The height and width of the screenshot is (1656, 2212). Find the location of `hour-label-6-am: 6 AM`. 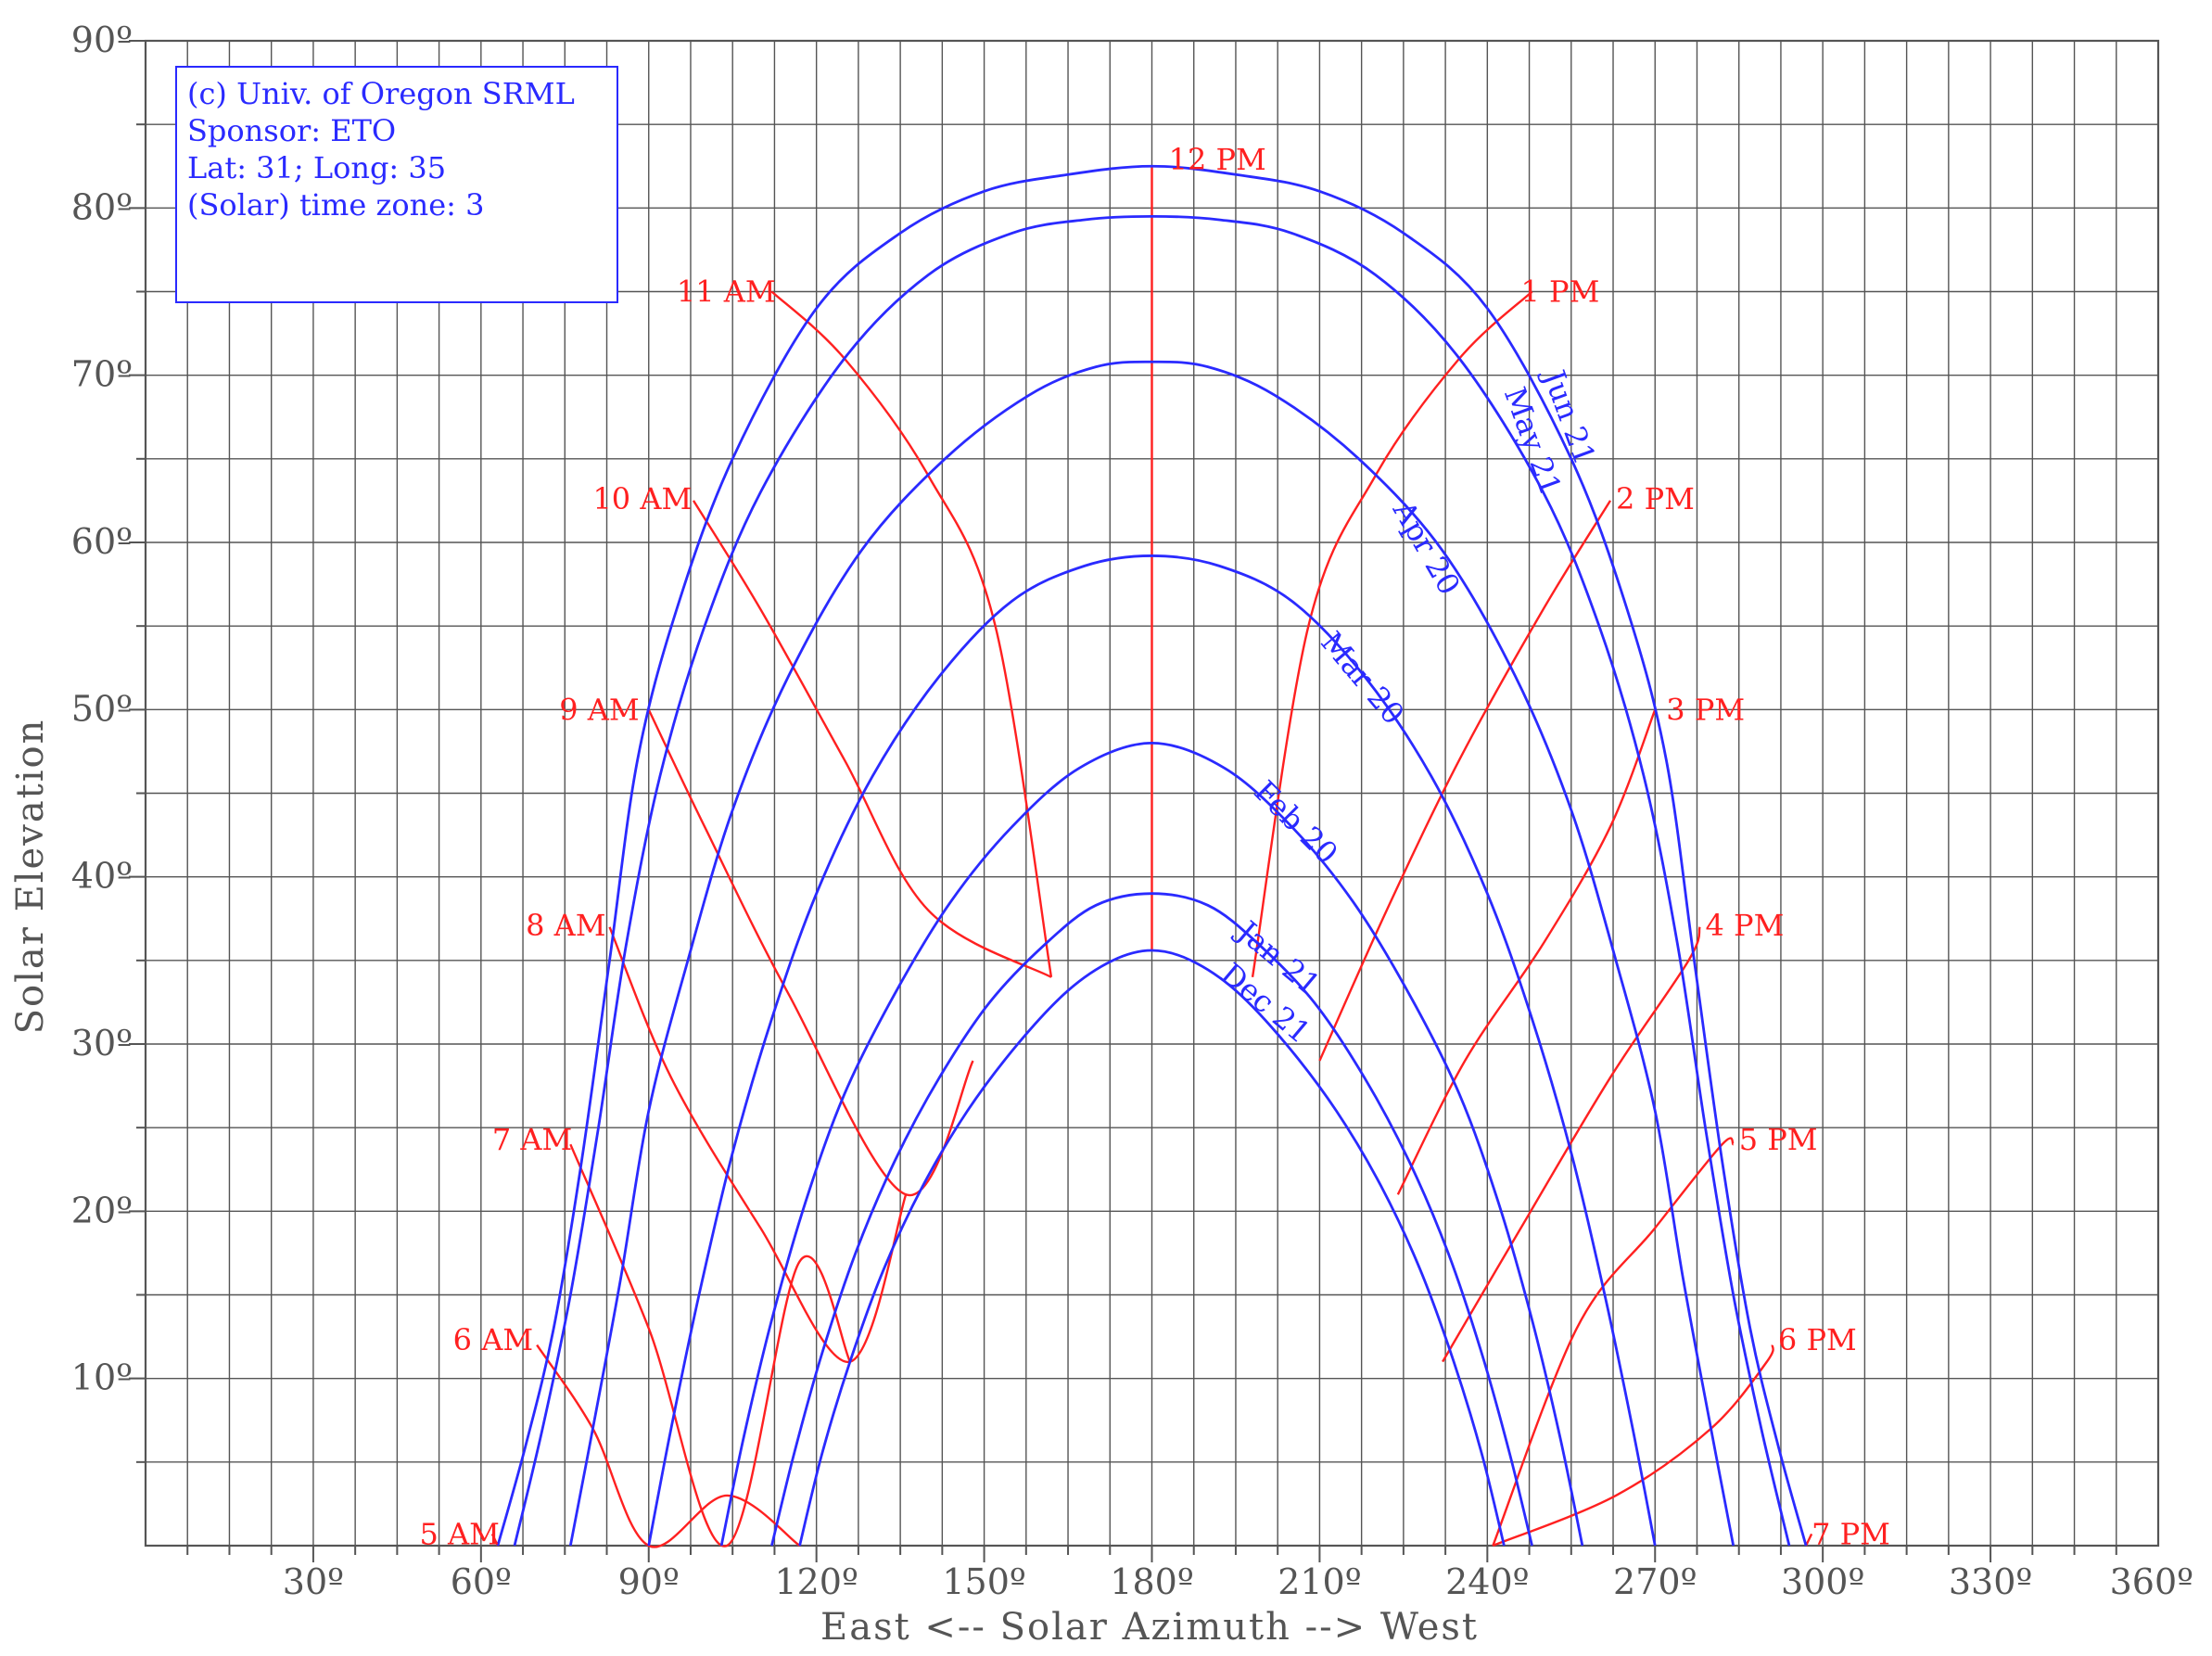

hour-label-6-am: 6 AM is located at coordinates (493, 1339).